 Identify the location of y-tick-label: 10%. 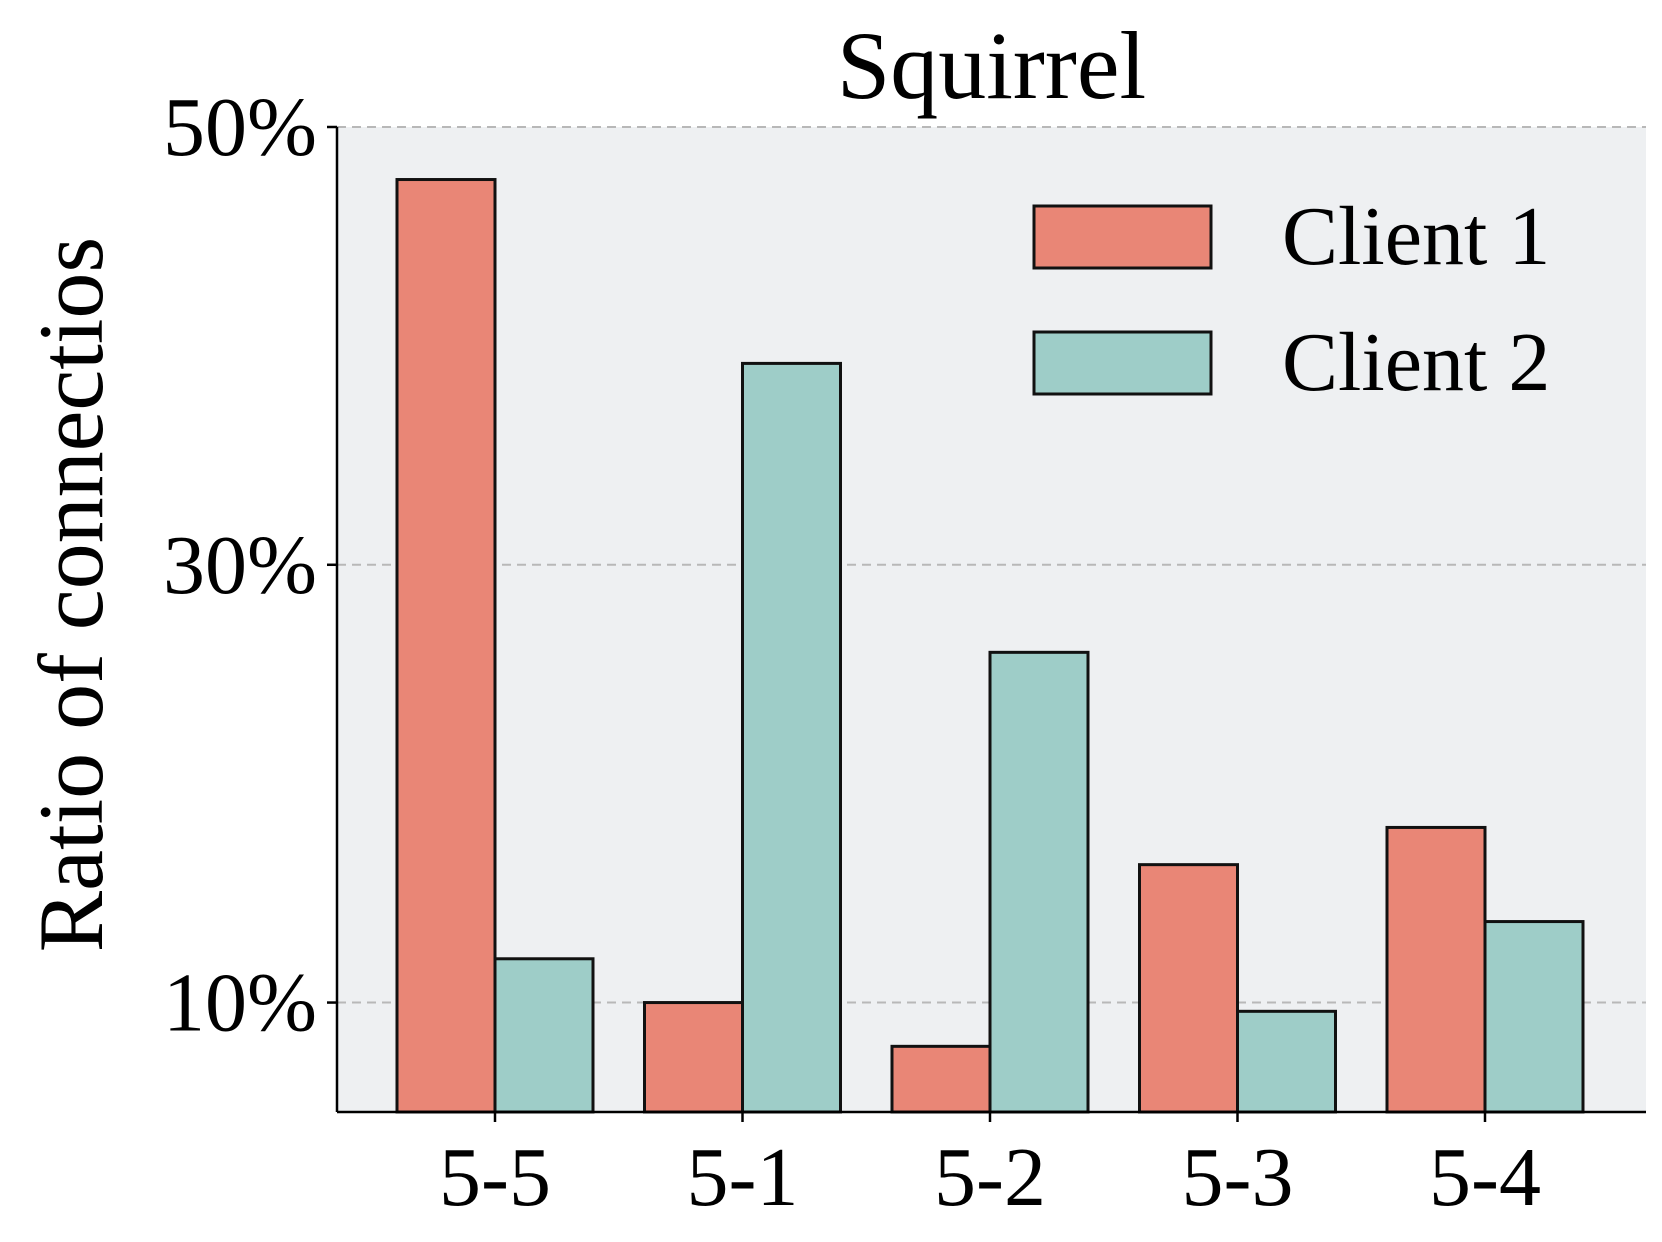
(240, 1003).